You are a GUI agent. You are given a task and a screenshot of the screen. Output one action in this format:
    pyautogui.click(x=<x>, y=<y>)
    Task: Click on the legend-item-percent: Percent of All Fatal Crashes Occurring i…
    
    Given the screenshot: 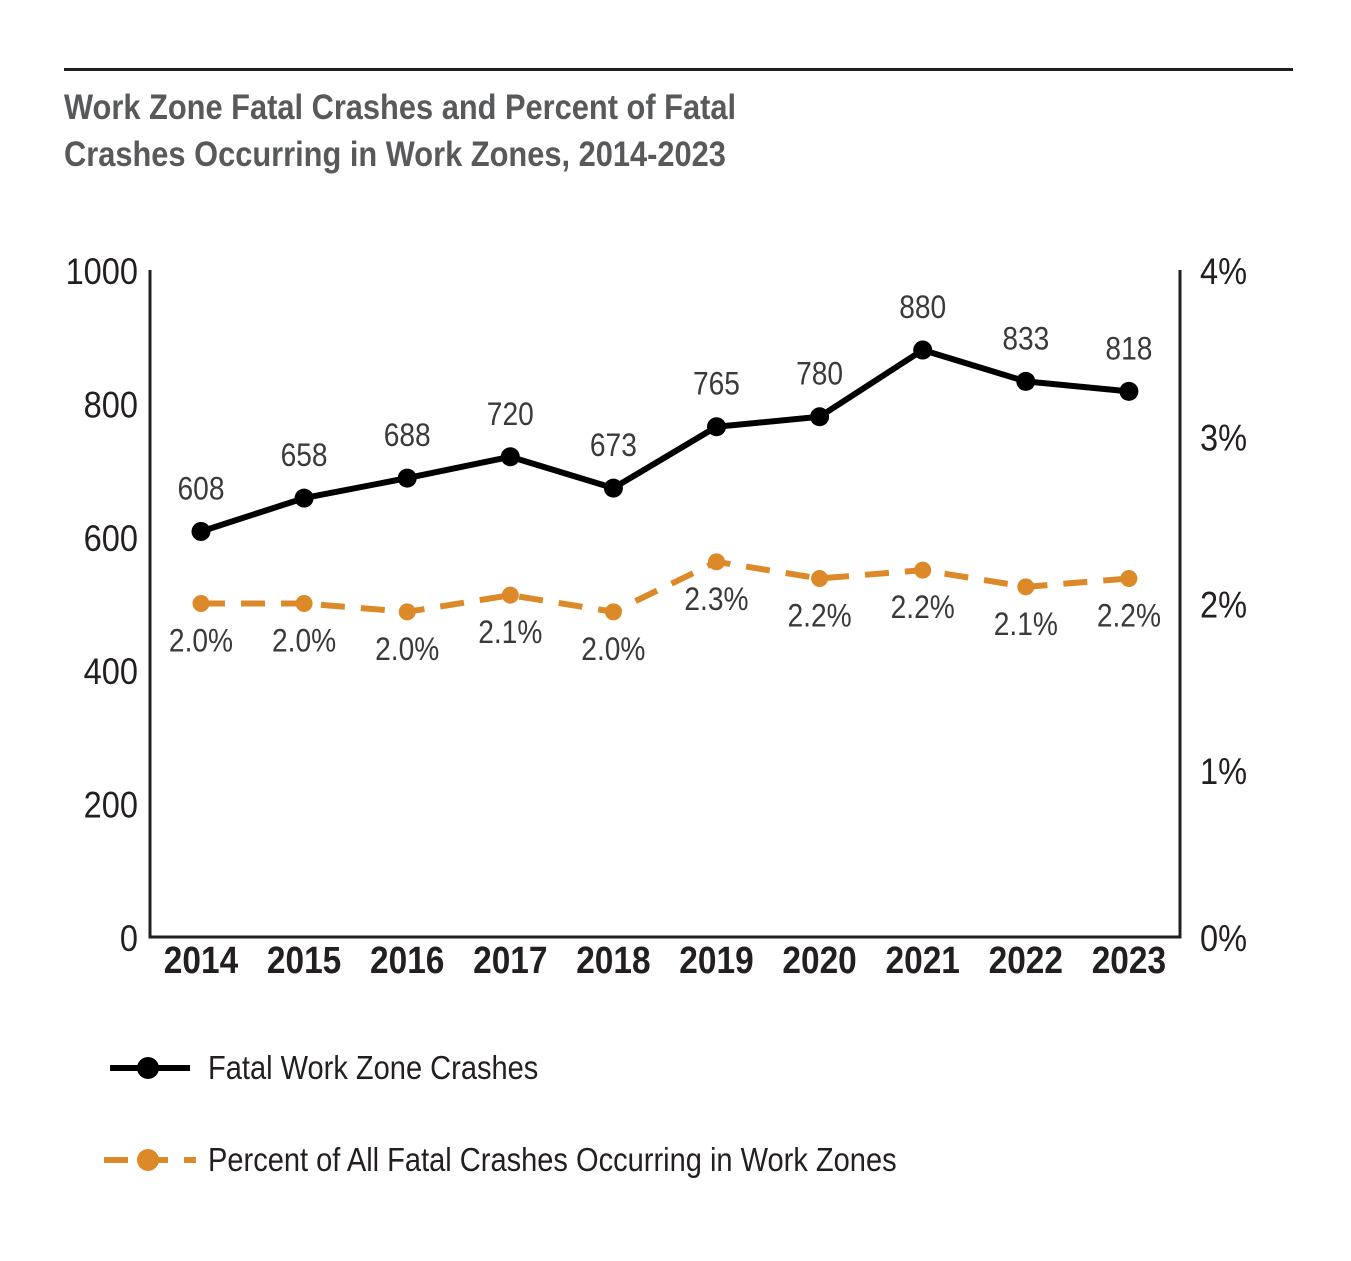 What is the action you would take?
    pyautogui.click(x=545, y=1160)
    